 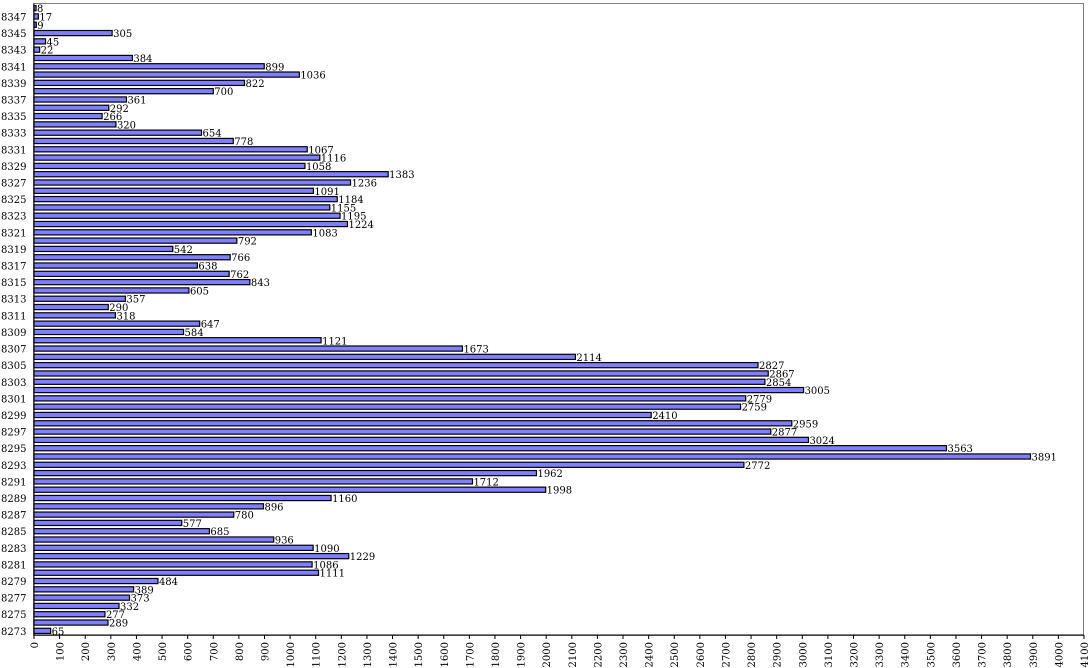 I want to click on category-label-8343: 8343, so click(x=13, y=51).